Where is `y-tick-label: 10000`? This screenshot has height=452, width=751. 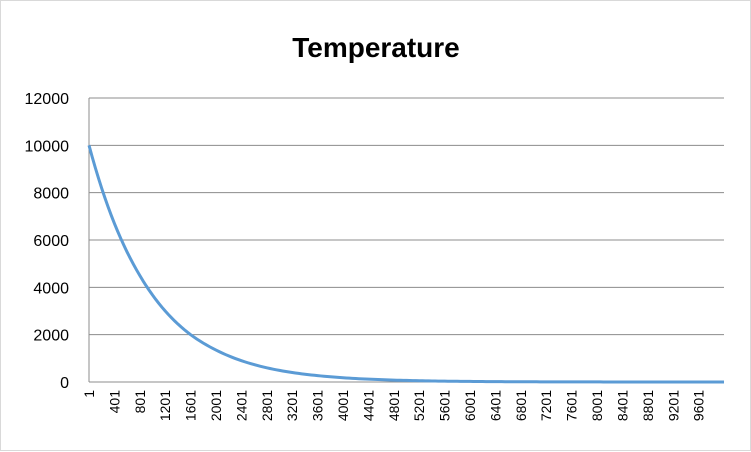
y-tick-label: 10000 is located at coordinates (47, 146).